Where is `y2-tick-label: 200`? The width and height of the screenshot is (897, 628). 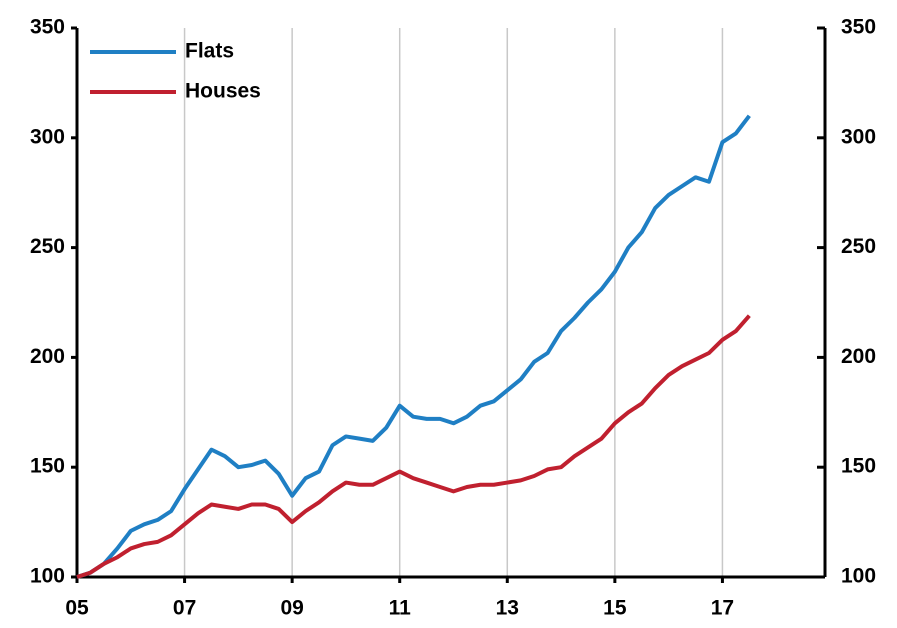 y2-tick-label: 200 is located at coordinates (858, 356).